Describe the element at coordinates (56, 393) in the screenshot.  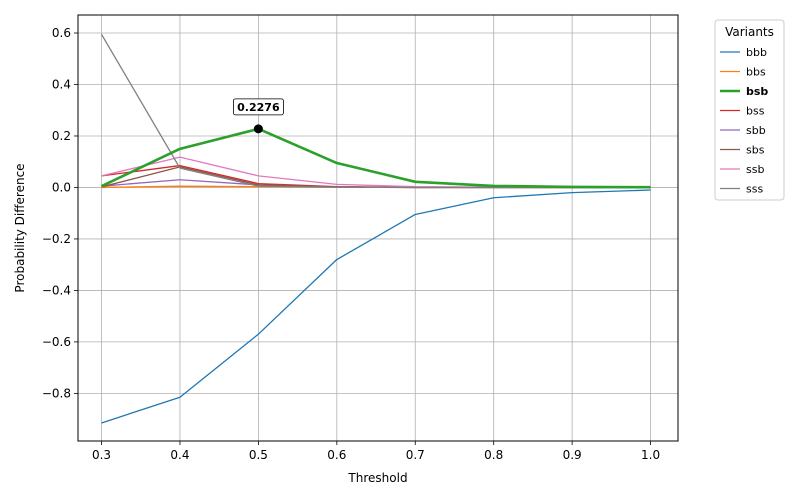
I see `y-tick-label: −0.8` at that location.